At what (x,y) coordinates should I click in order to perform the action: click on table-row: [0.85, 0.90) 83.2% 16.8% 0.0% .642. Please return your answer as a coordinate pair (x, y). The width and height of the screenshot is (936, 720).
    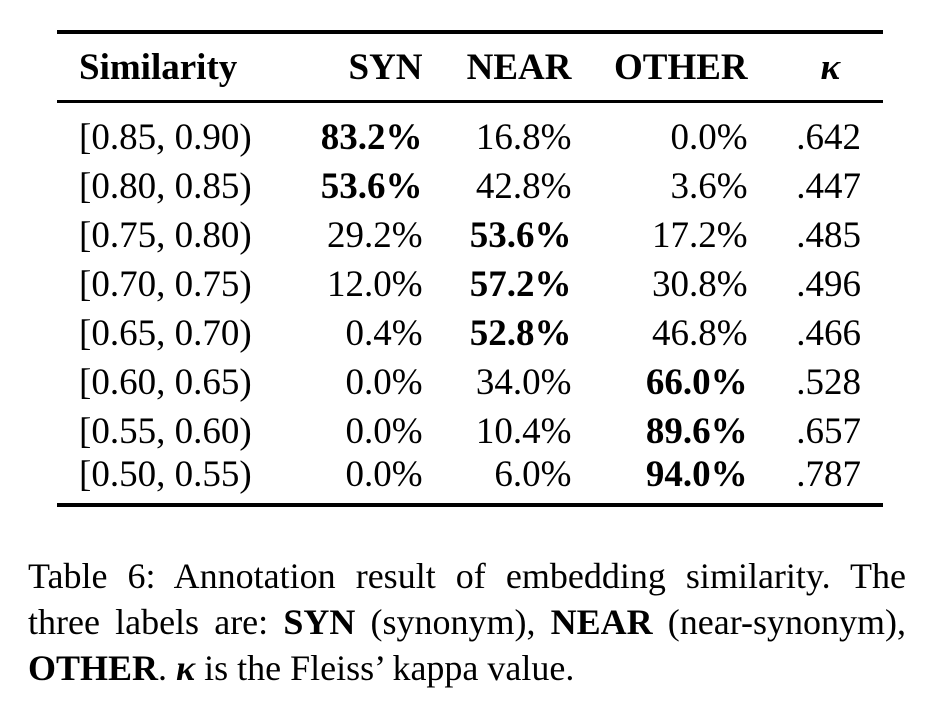
    Looking at the image, I should click on (470, 132).